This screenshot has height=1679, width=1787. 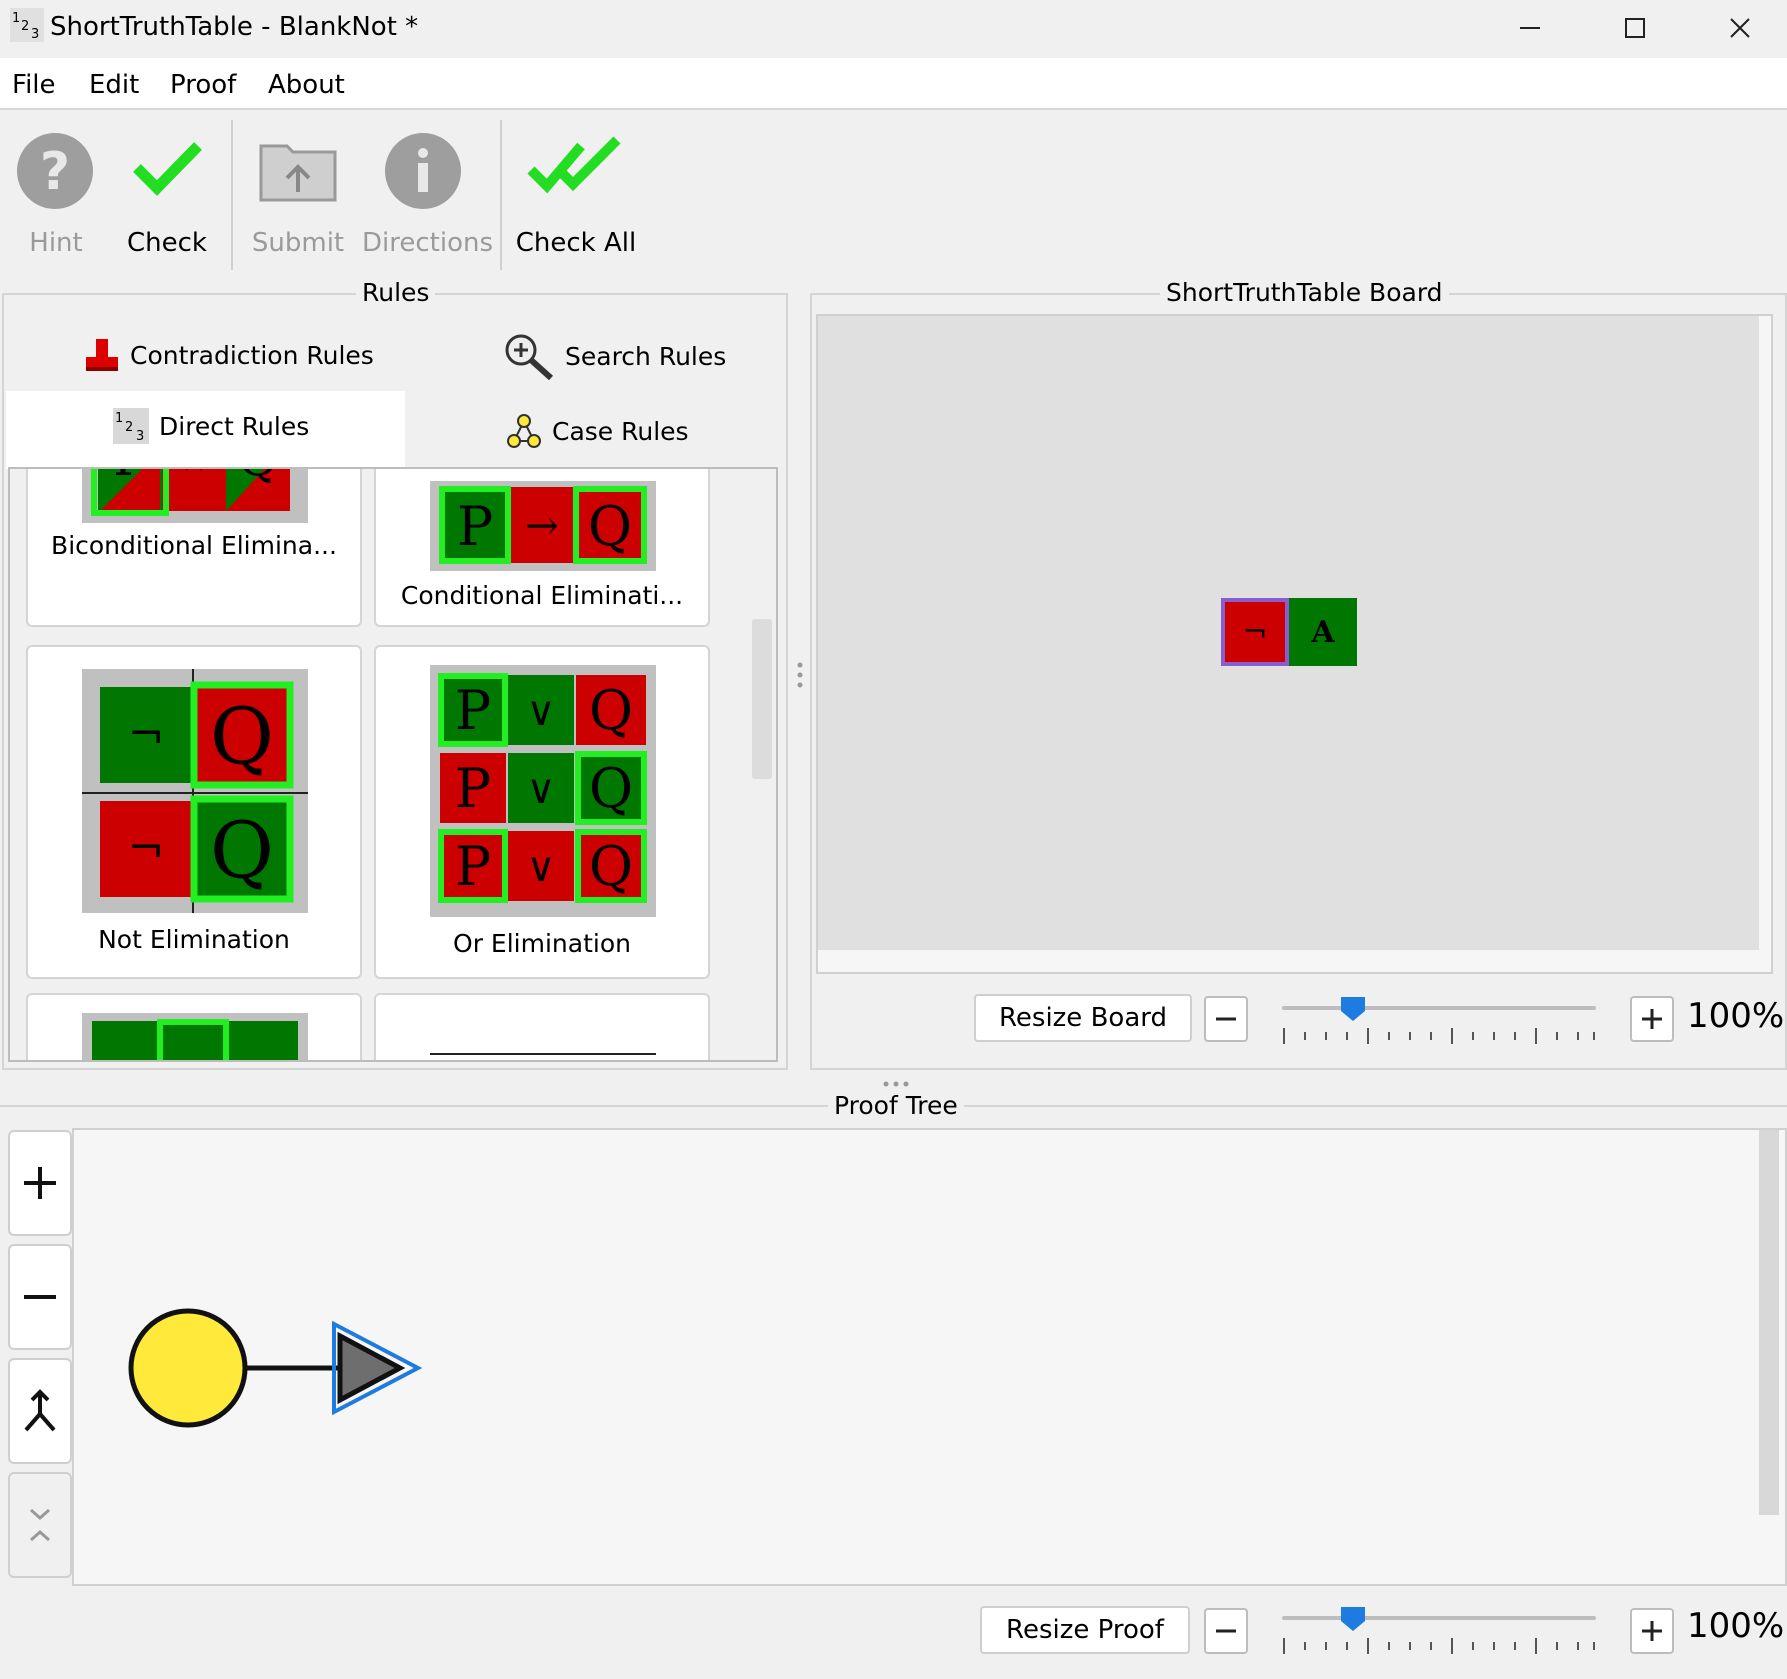 I want to click on directions-label: Directions, so click(x=428, y=243).